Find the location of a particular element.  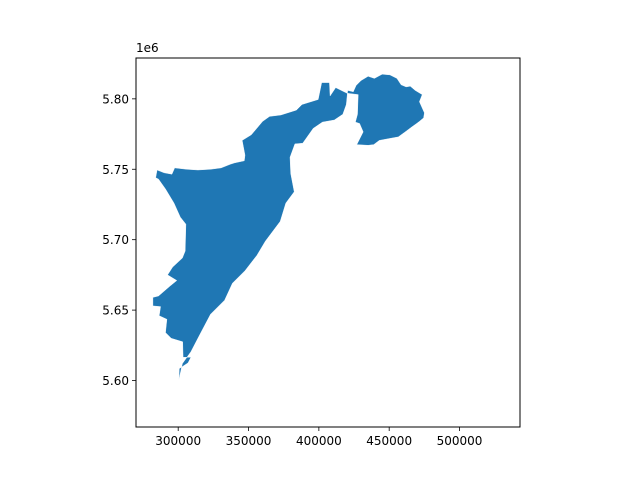

x-axis: 300000 350000 400000 450000 500000 is located at coordinates (318, 437).